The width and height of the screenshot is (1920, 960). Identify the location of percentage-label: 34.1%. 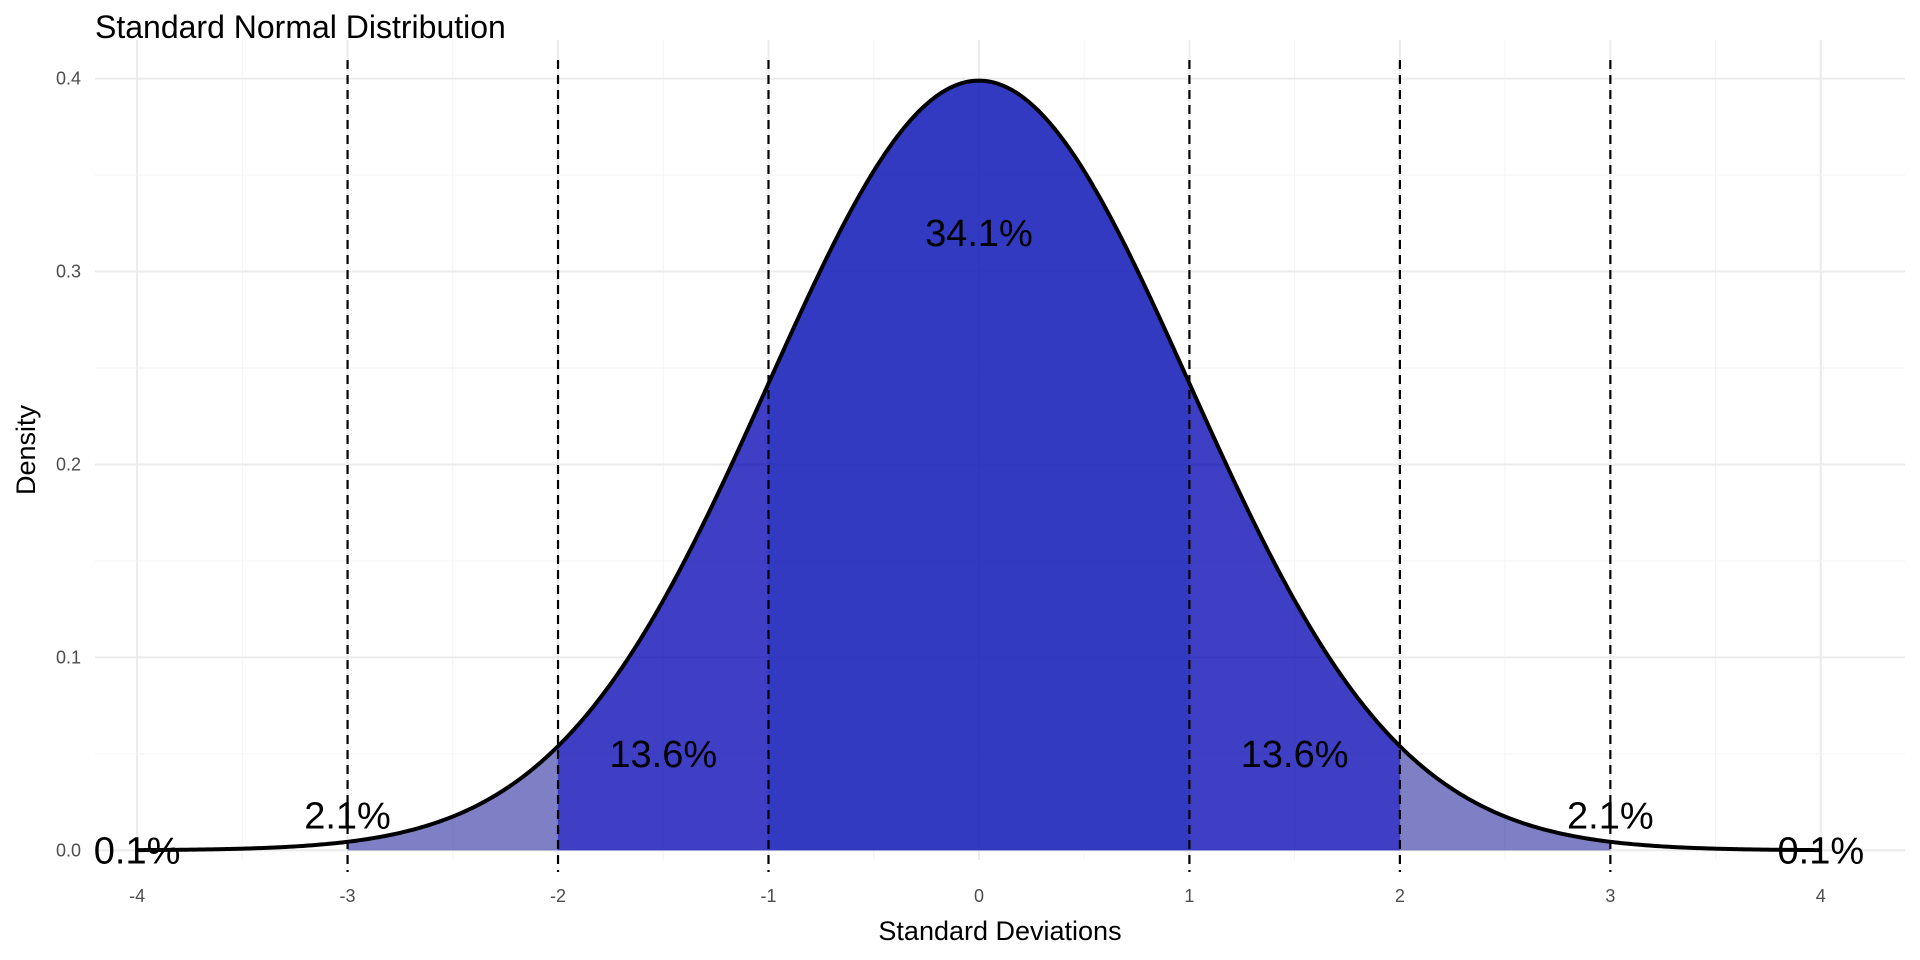
(979, 234).